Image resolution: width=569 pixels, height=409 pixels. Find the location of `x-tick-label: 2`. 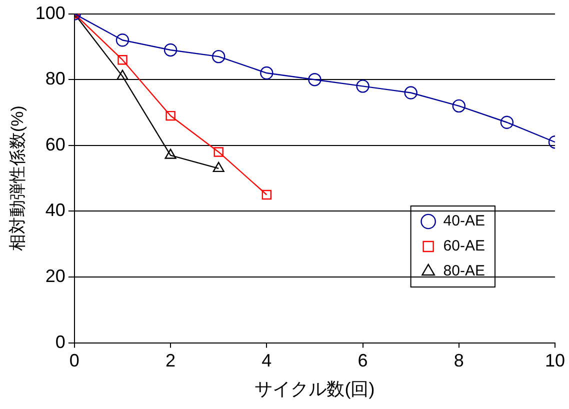

x-tick-label: 2 is located at coordinates (171, 360).